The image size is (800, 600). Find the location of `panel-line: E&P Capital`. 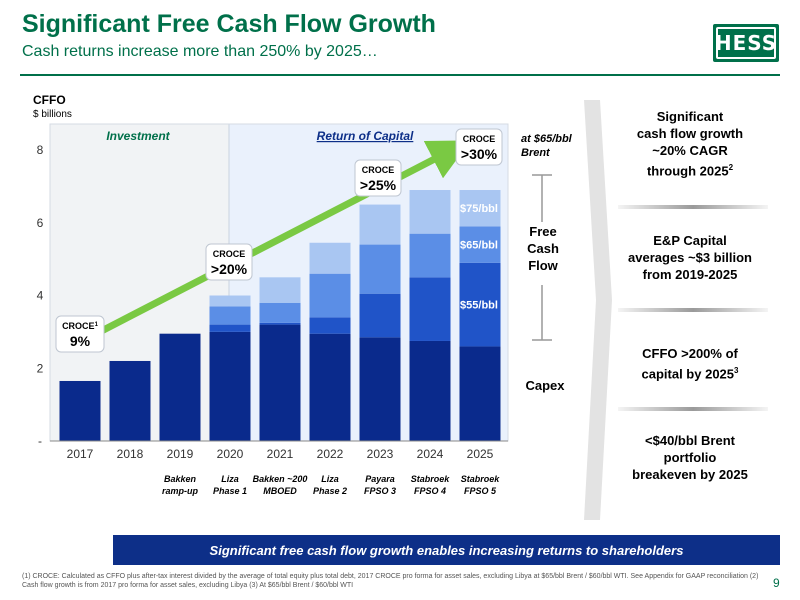

panel-line: E&P Capital is located at coordinates (690, 240).